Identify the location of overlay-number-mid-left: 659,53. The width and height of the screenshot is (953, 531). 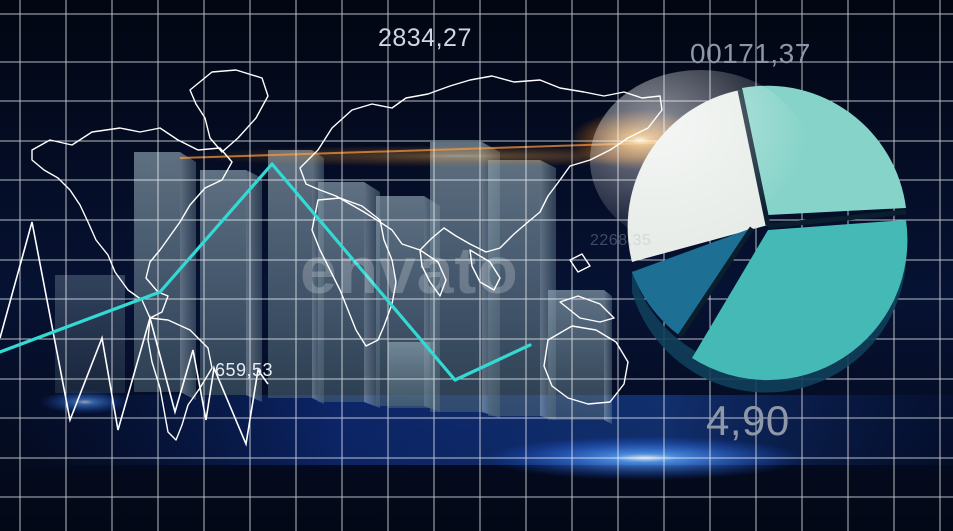
(244, 370).